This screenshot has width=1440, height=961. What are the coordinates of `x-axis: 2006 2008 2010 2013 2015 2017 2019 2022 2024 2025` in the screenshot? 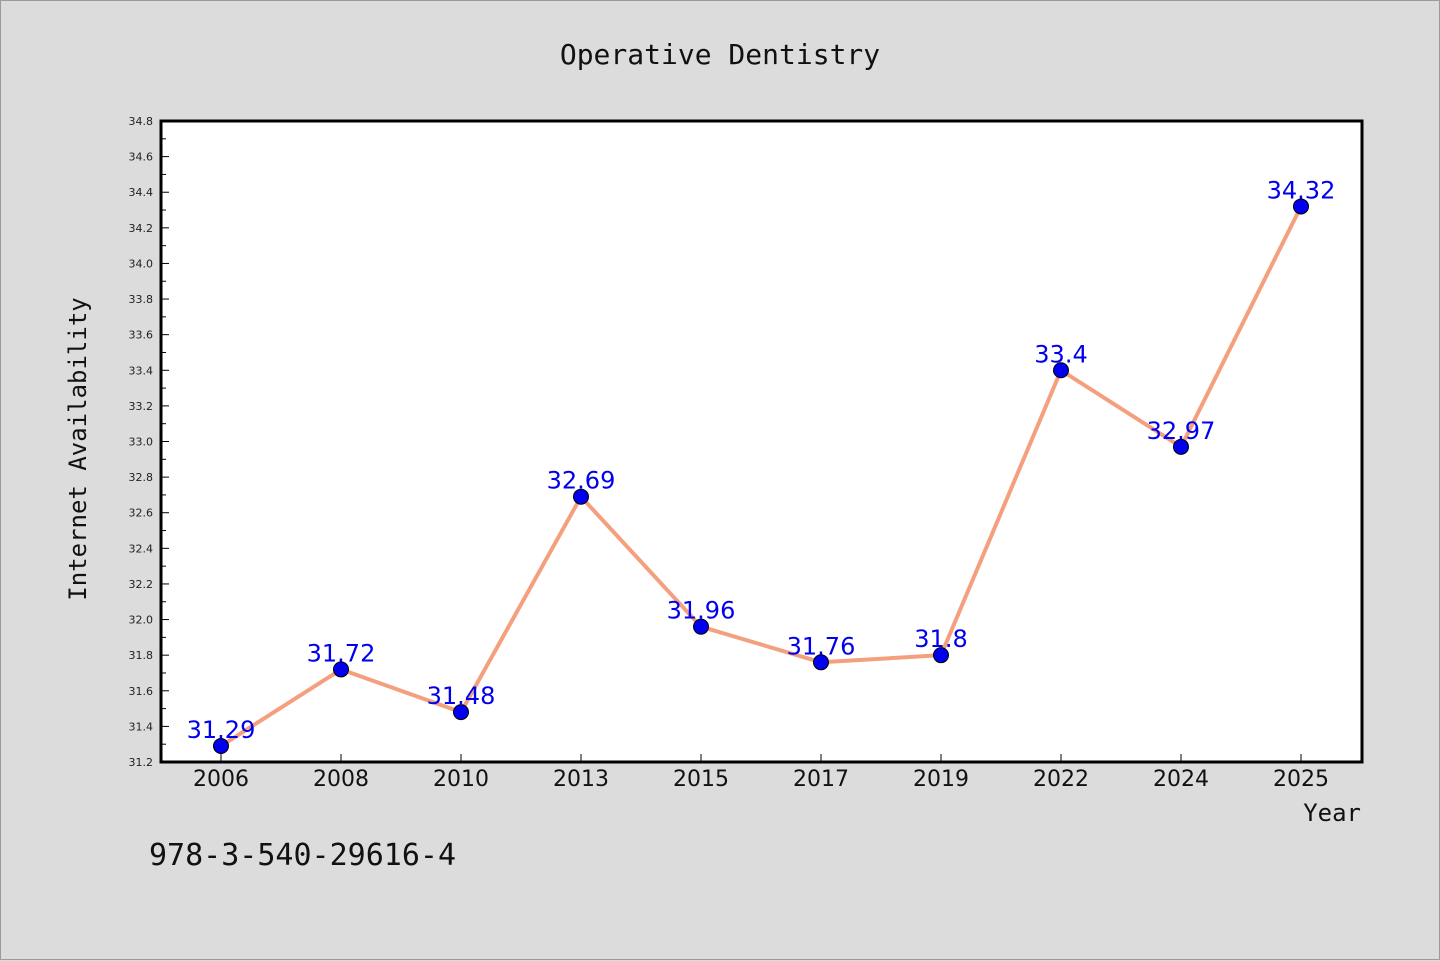 It's located at (761, 773).